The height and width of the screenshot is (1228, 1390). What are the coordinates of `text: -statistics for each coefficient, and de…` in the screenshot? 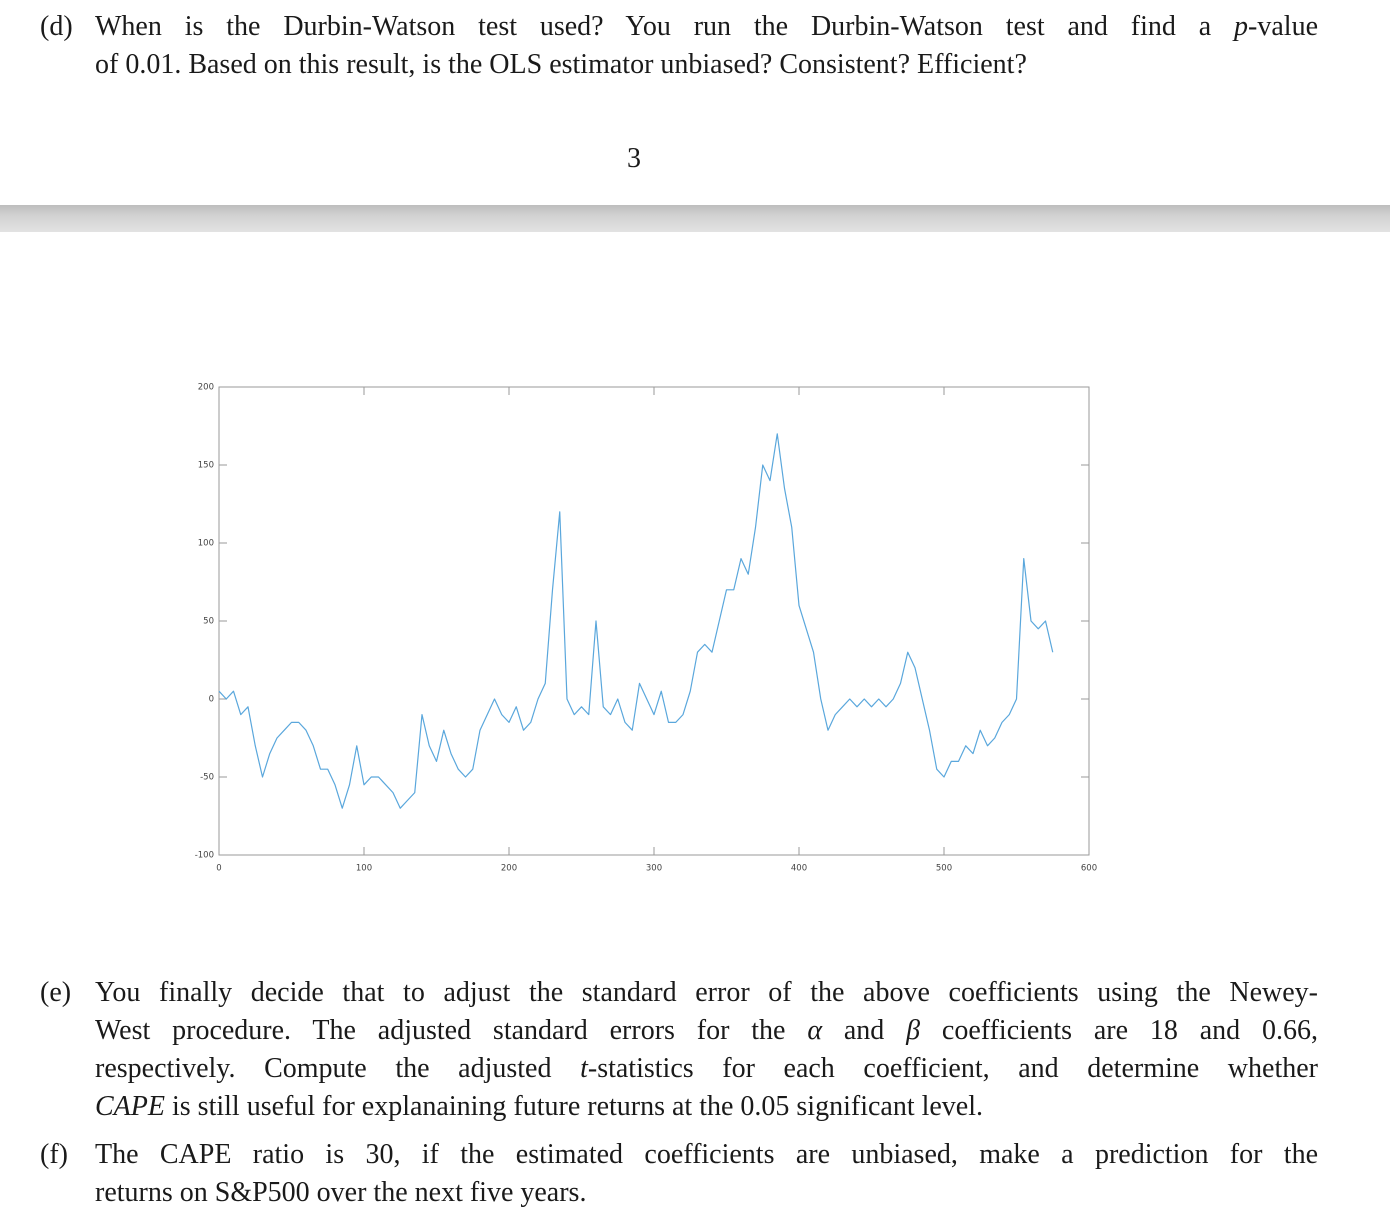 It's located at (952, 1068).